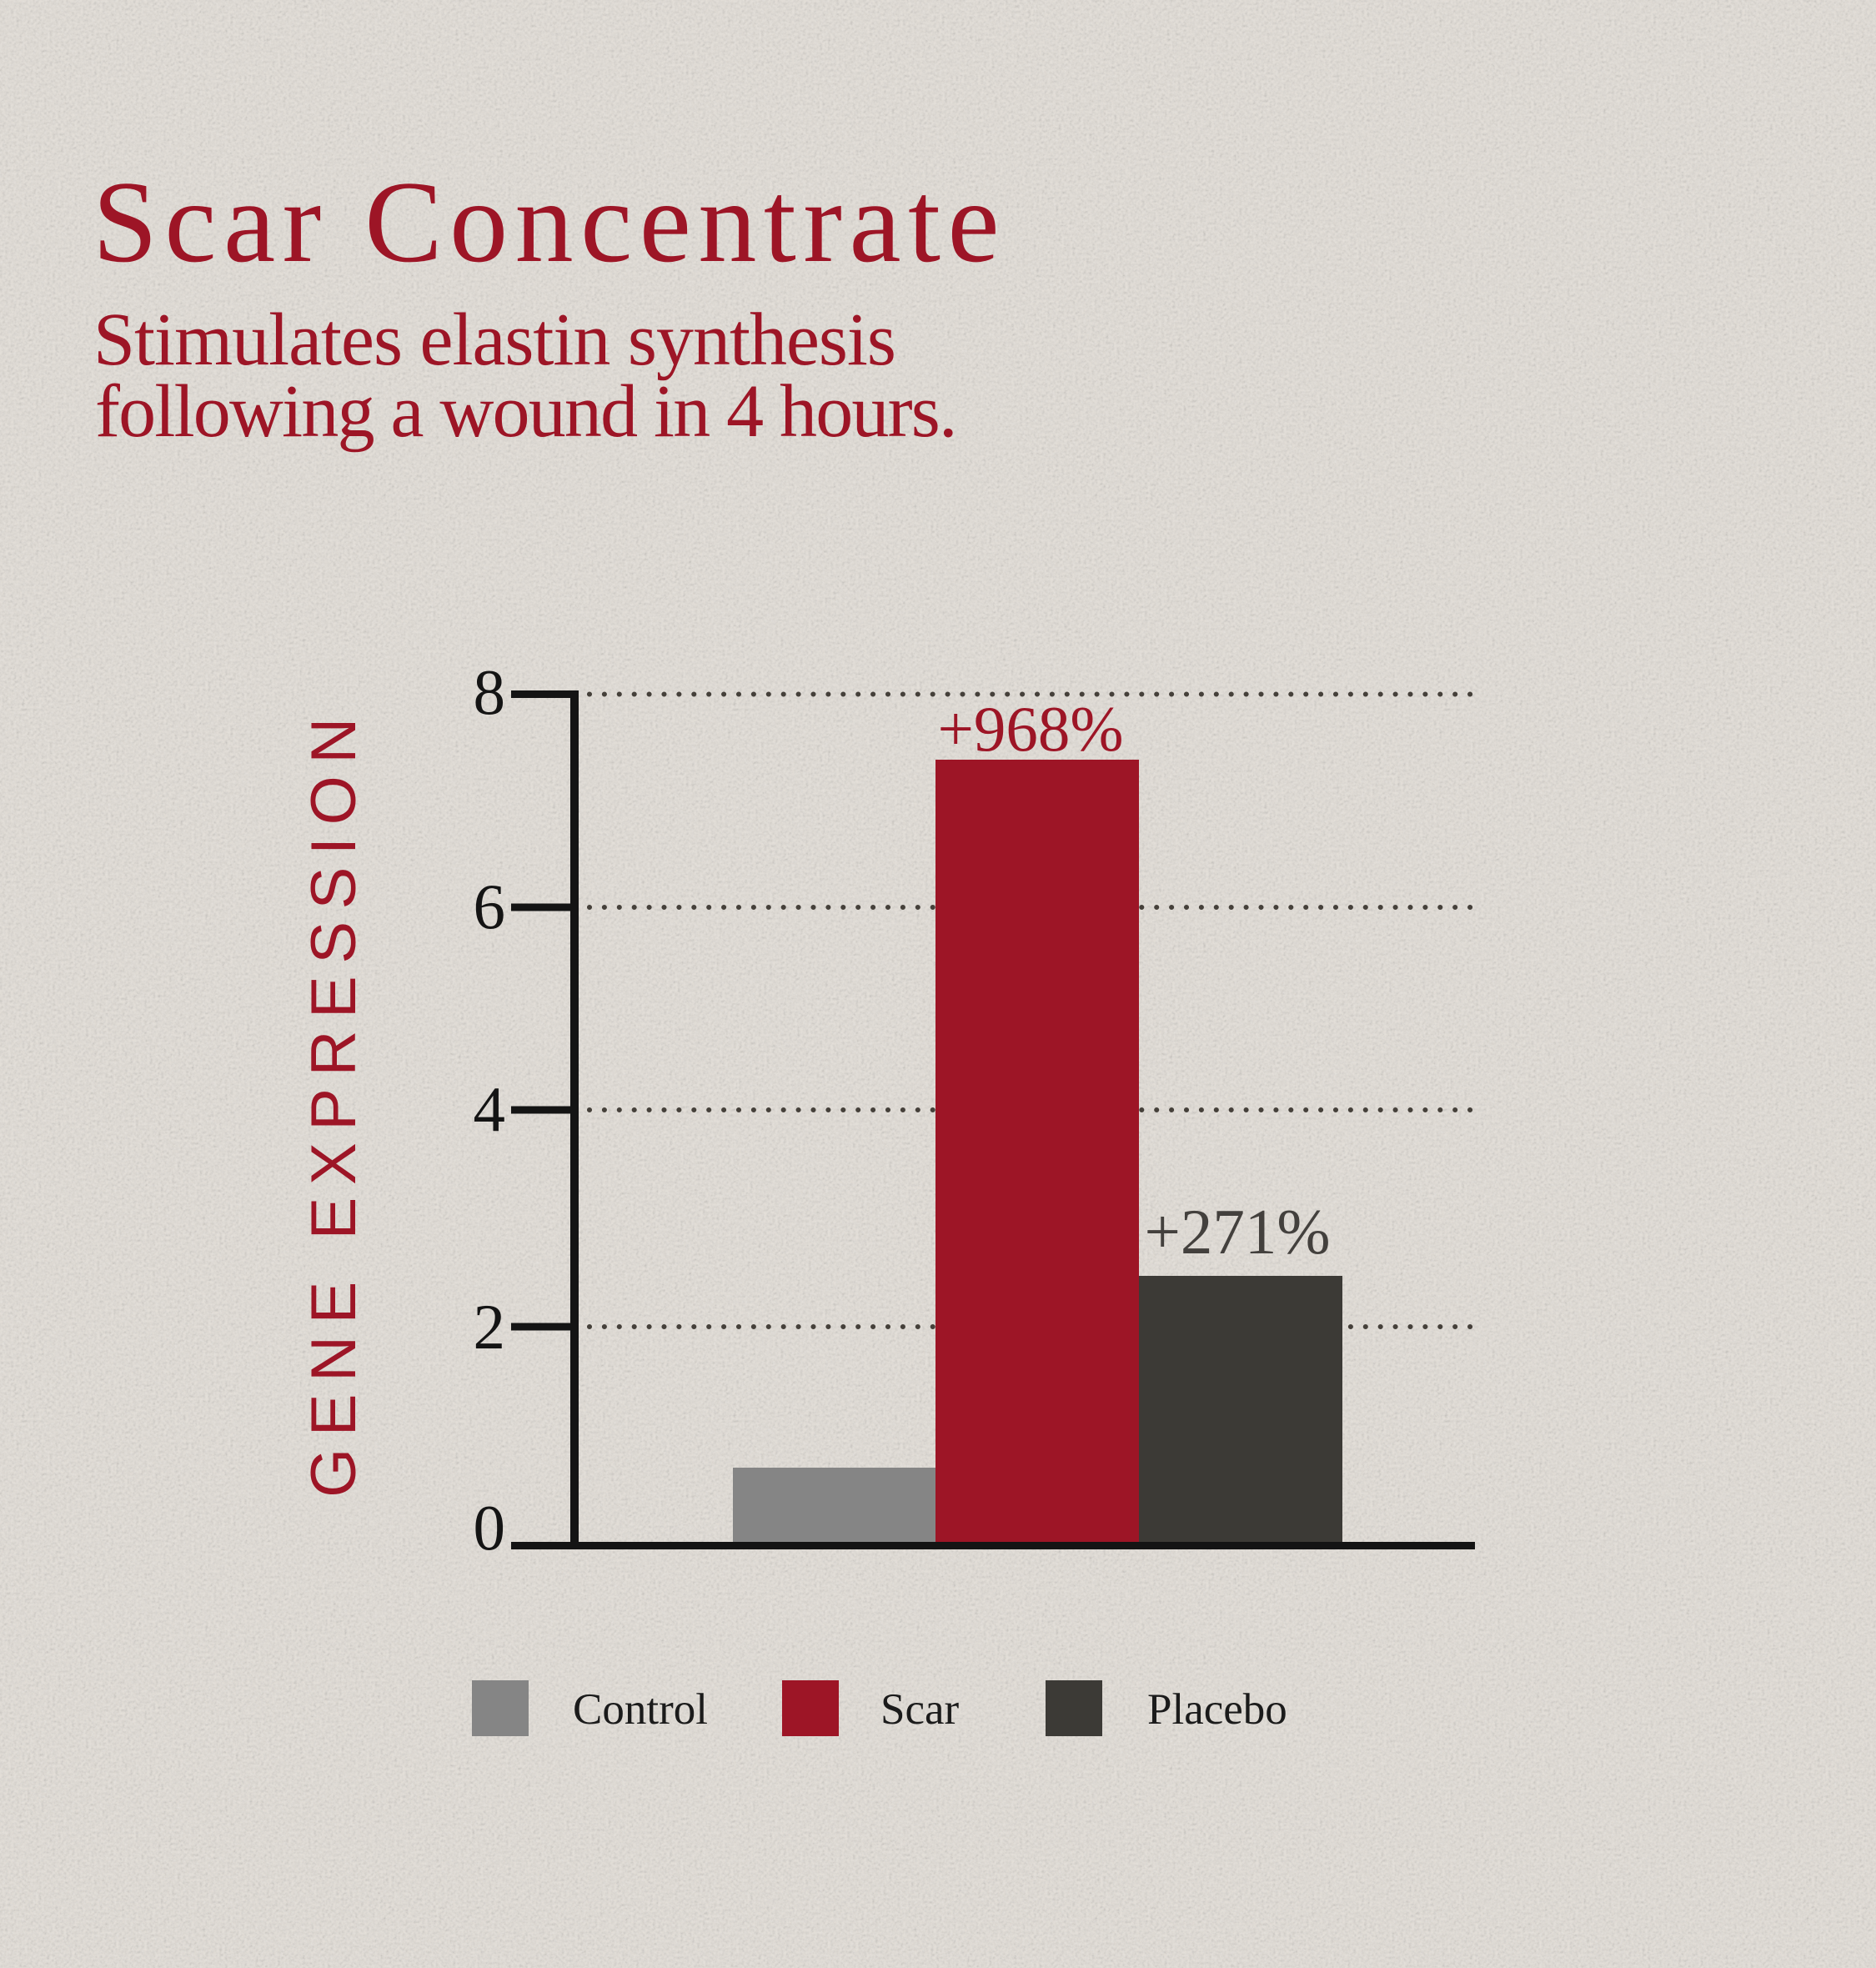  I want to click on svg-text: Control, so click(640, 1709).